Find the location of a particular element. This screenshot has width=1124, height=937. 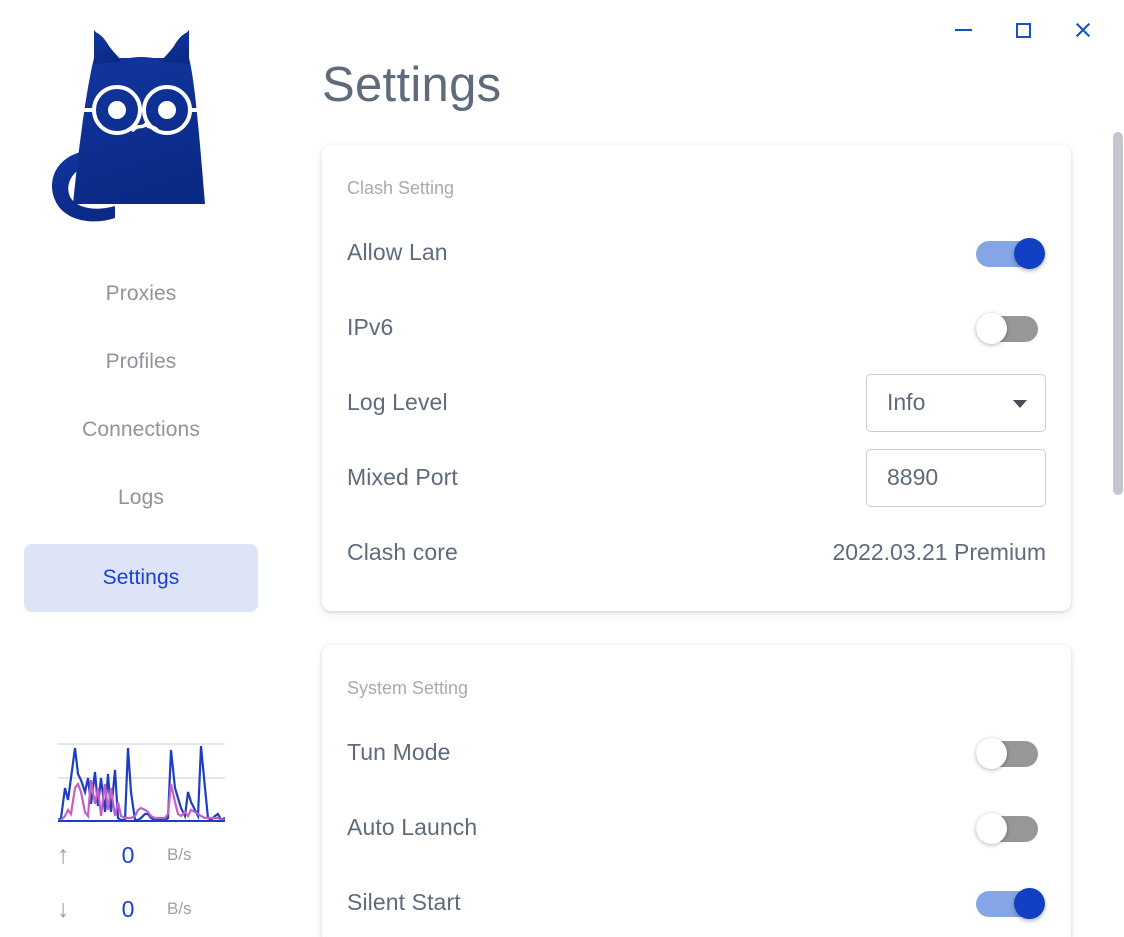

auto-launch-label: Auto Launch is located at coordinates (412, 827).